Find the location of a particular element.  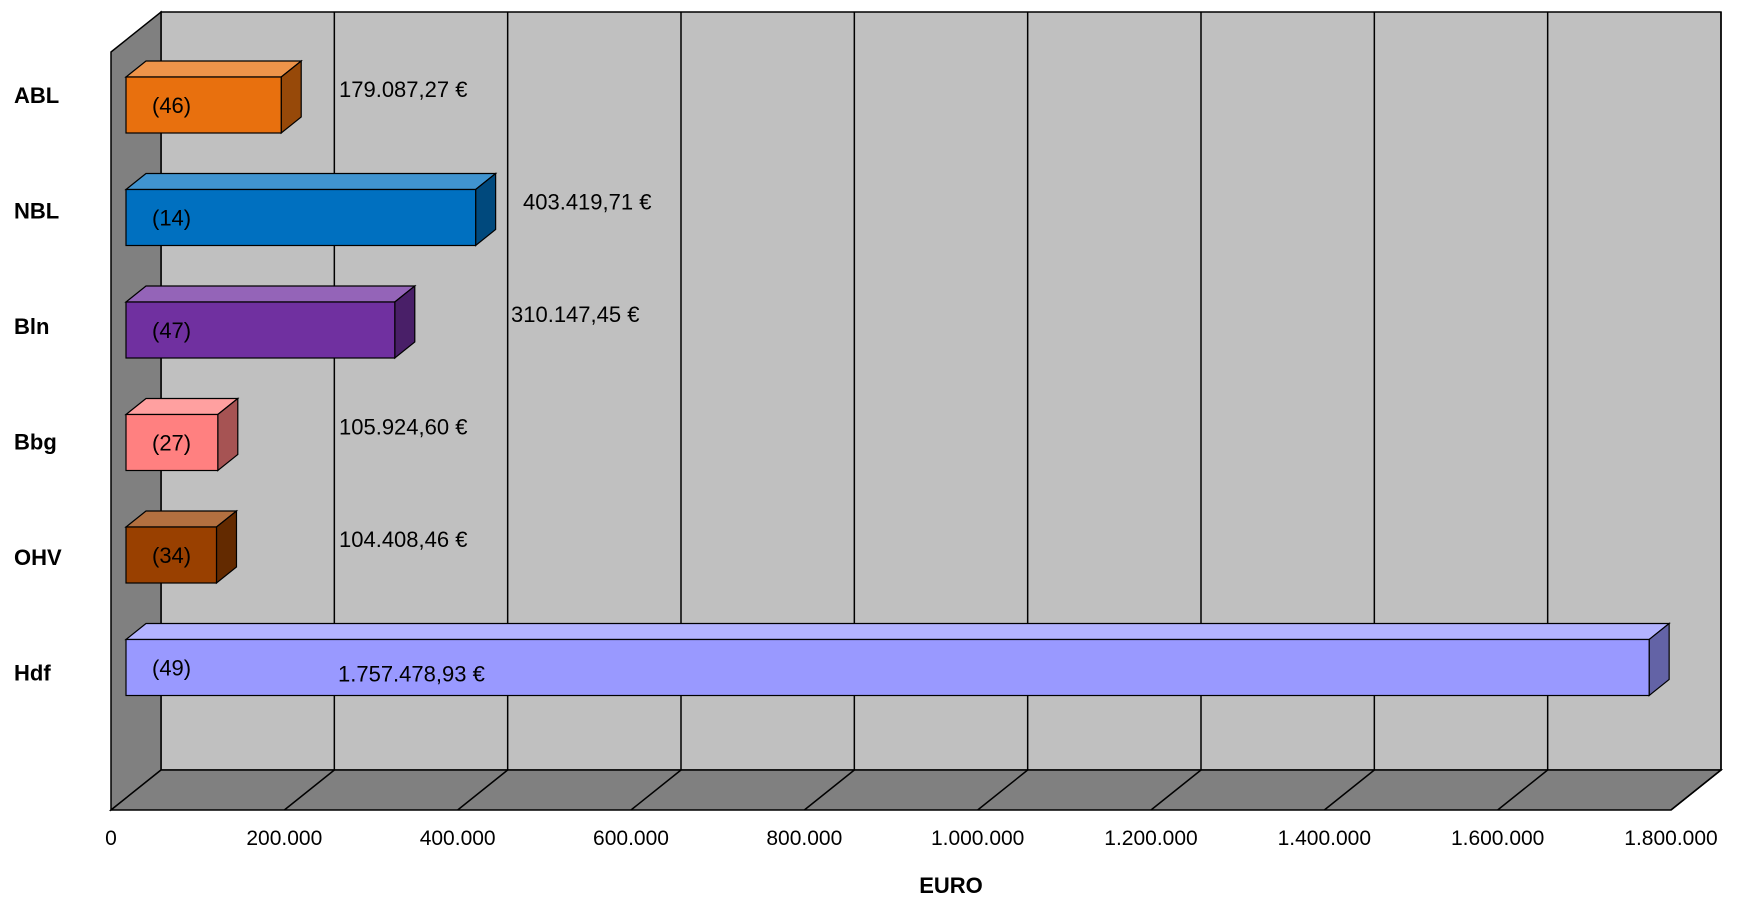

category-label: Hdf is located at coordinates (32, 673).